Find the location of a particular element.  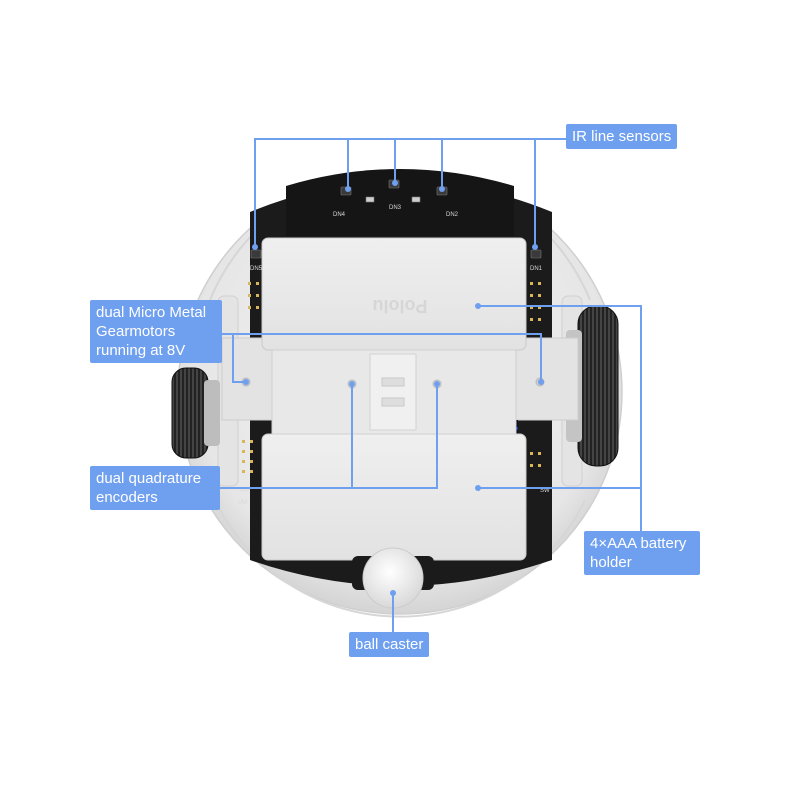

label-dn3: DN3 is located at coordinates (395, 208).